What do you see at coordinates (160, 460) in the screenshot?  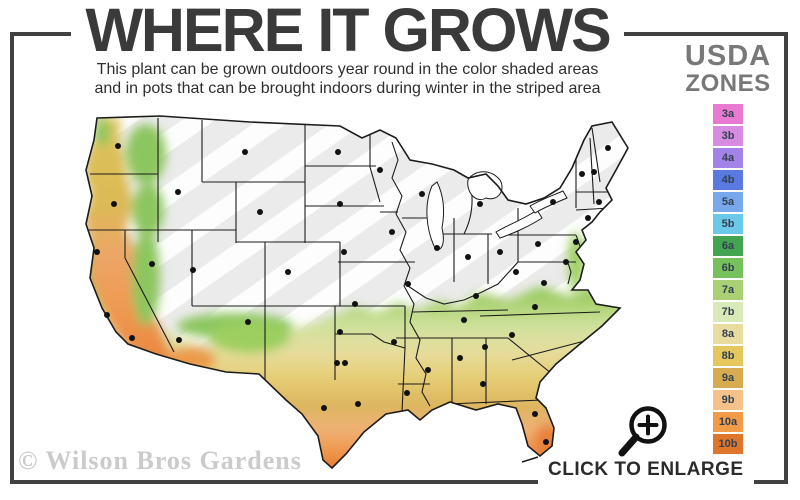 I see `watermark: © Wilson Bros Gardens` at bounding box center [160, 460].